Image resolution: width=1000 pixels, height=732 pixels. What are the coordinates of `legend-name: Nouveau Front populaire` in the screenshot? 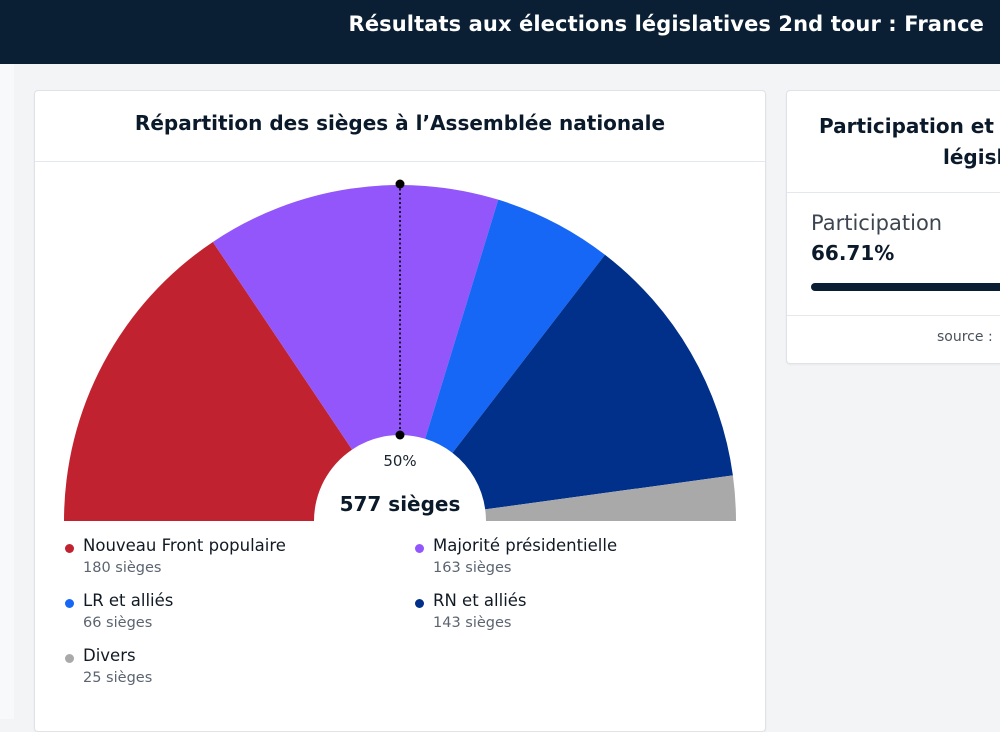 It's located at (184, 545).